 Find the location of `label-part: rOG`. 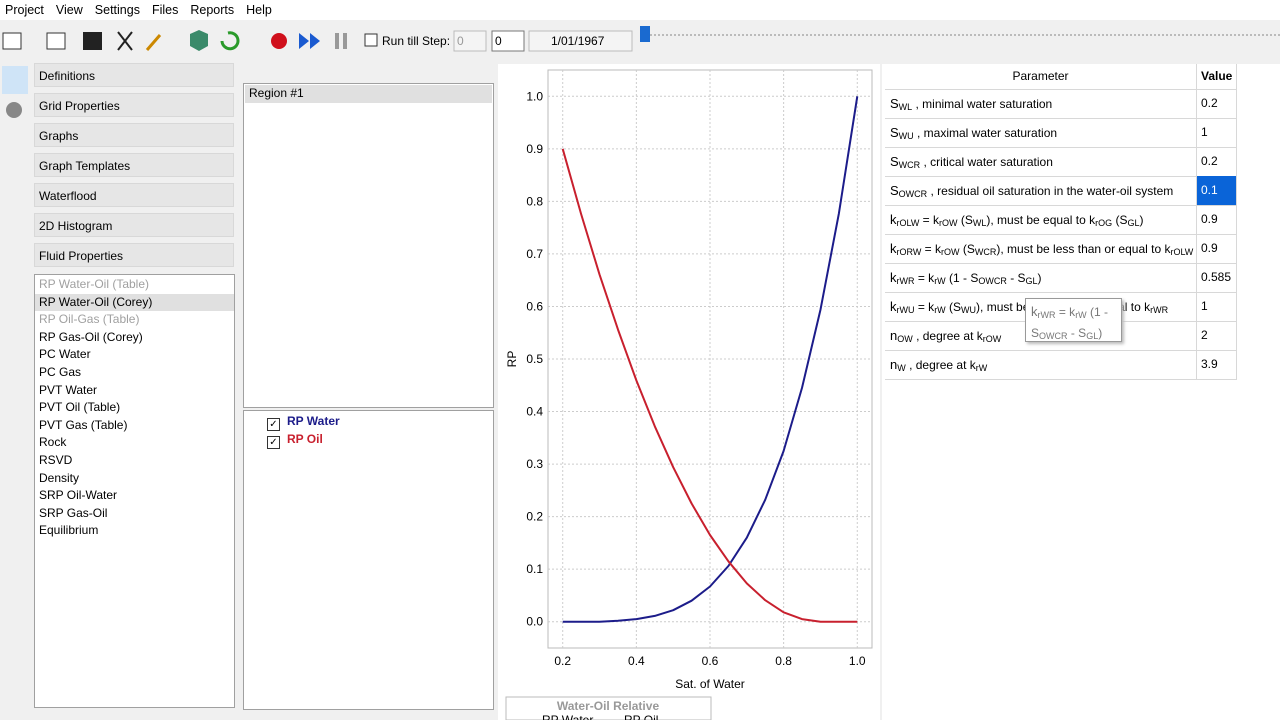

label-part: rOG is located at coordinates (1104, 223).